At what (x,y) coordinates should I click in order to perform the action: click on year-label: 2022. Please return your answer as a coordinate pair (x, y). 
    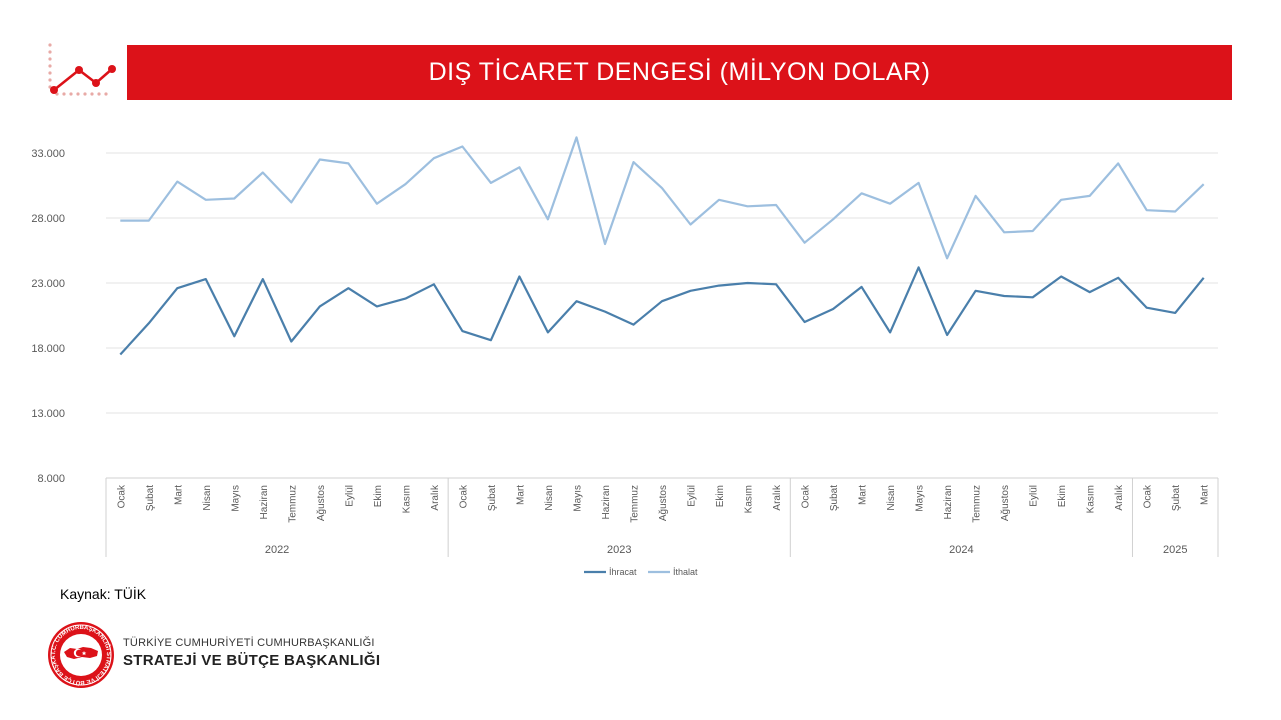
    Looking at the image, I should click on (277, 550).